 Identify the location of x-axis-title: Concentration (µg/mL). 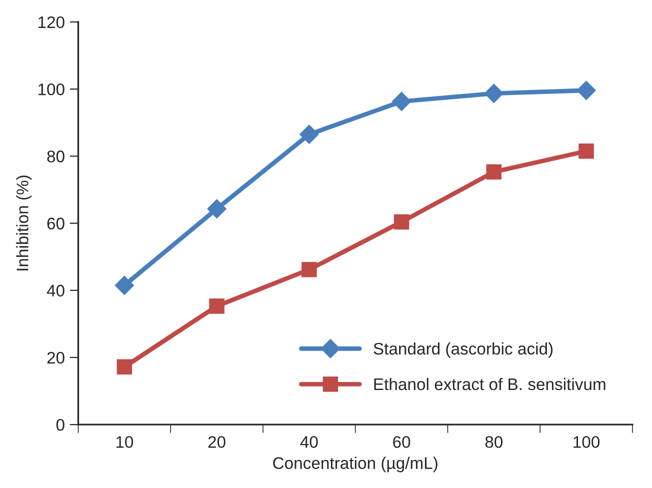
(355, 464).